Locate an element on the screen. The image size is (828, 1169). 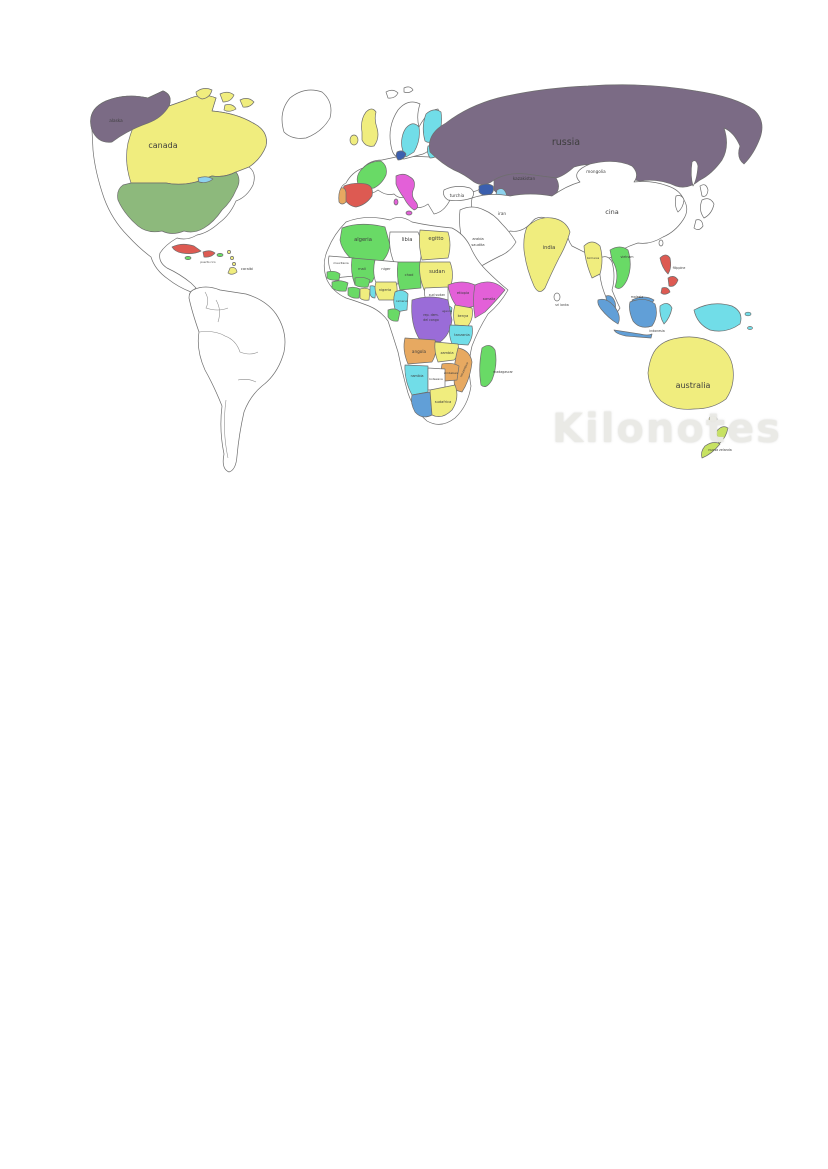
country-guinea is located at coordinates (340, 286).